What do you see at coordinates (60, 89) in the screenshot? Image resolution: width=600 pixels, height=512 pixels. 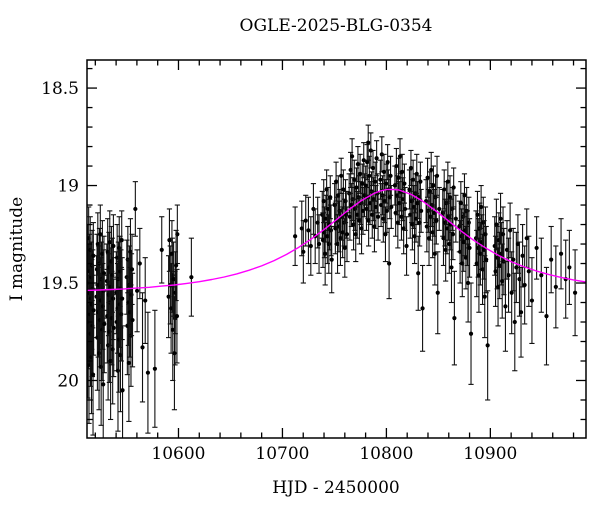 I see `y-tick-label: 18.5` at bounding box center [60, 89].